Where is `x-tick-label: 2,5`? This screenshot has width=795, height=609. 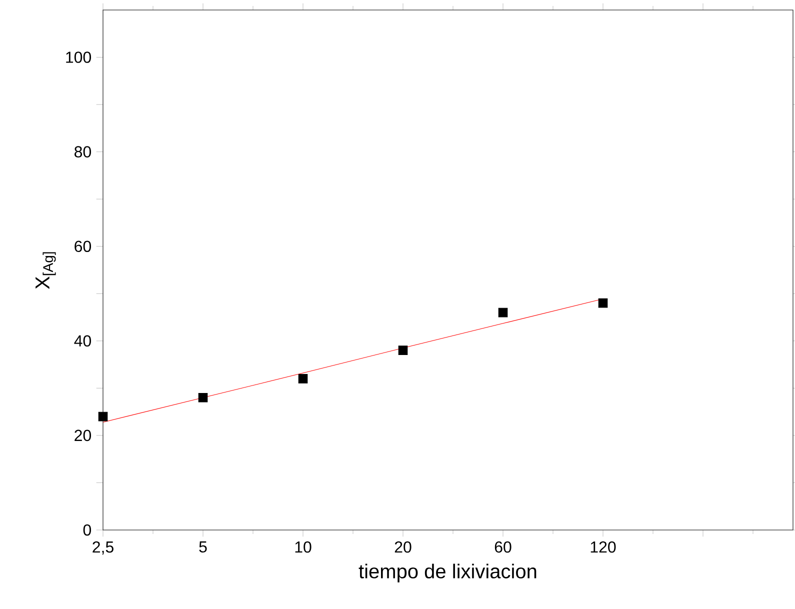 x-tick-label: 2,5 is located at coordinates (103, 548).